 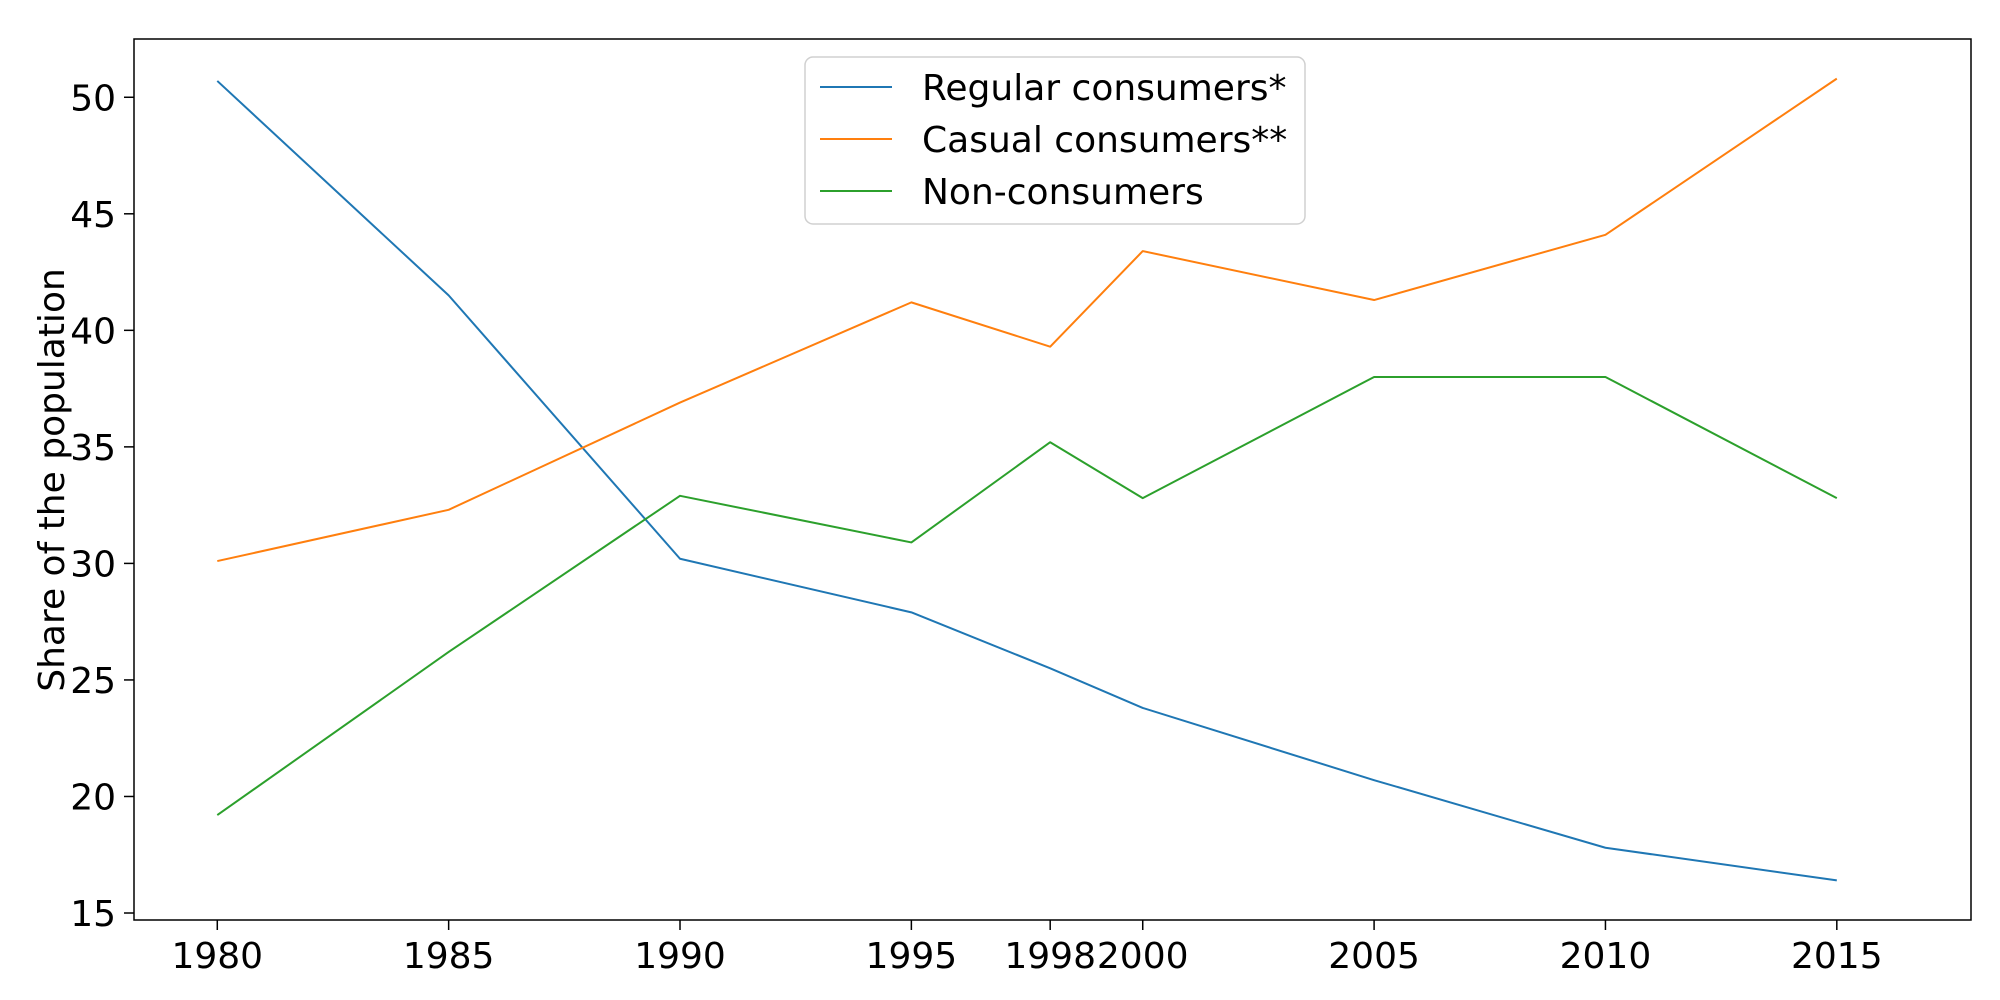 I want to click on y-tick-label: 50, so click(x=93, y=98).